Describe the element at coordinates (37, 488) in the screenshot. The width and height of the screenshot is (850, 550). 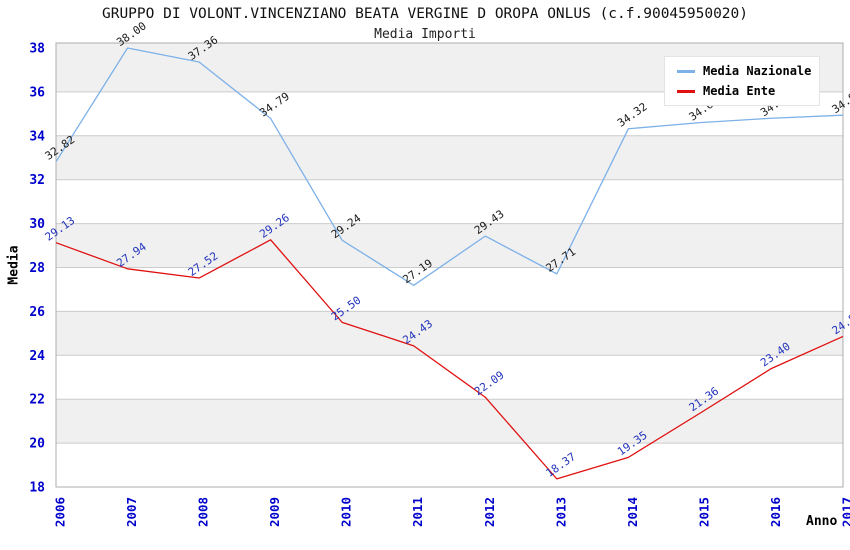
I see `y-tick: 18` at that location.